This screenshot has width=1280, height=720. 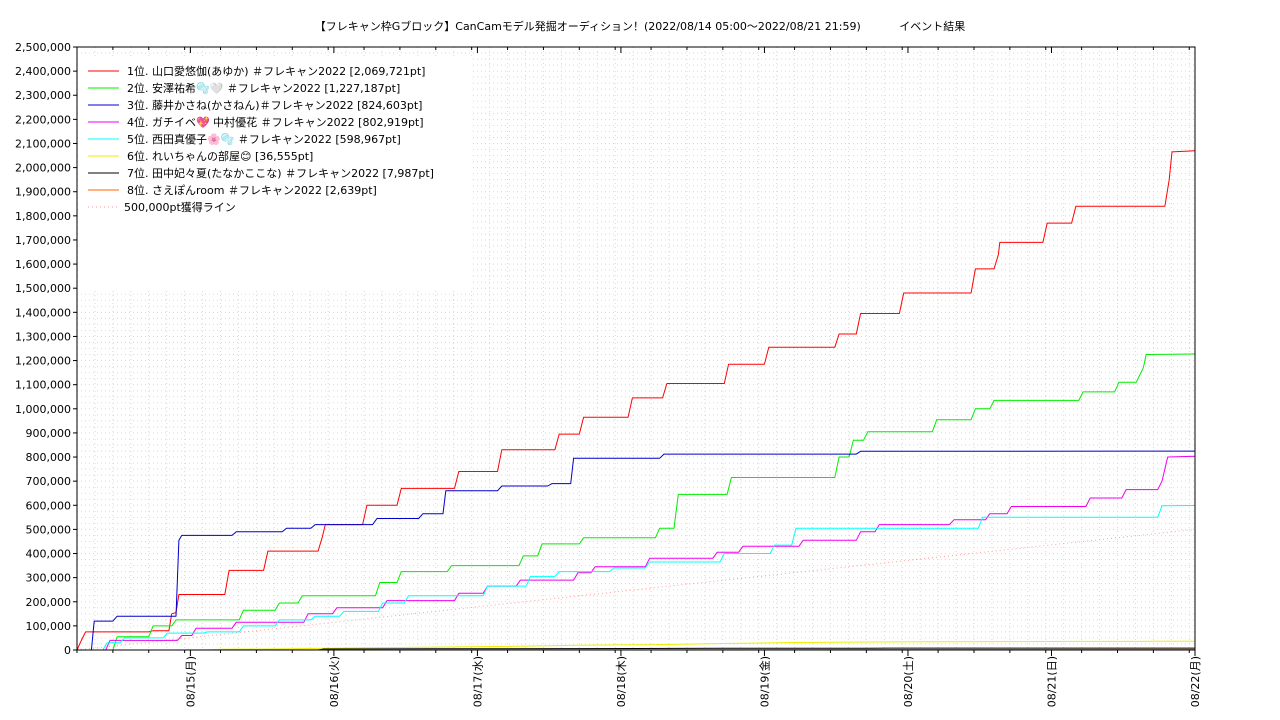 I want to click on y-tick-label: 1,500,000, so click(x=43, y=288).